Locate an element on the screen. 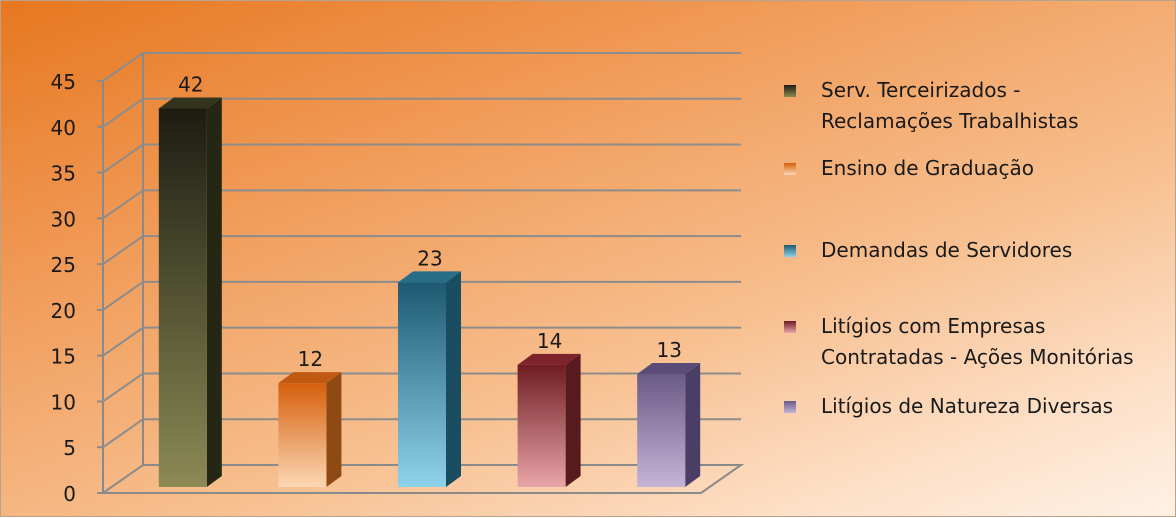 Image resolution: width=1176 pixels, height=518 pixels. legend-label: Serv. Terceirizados - is located at coordinates (920, 90).